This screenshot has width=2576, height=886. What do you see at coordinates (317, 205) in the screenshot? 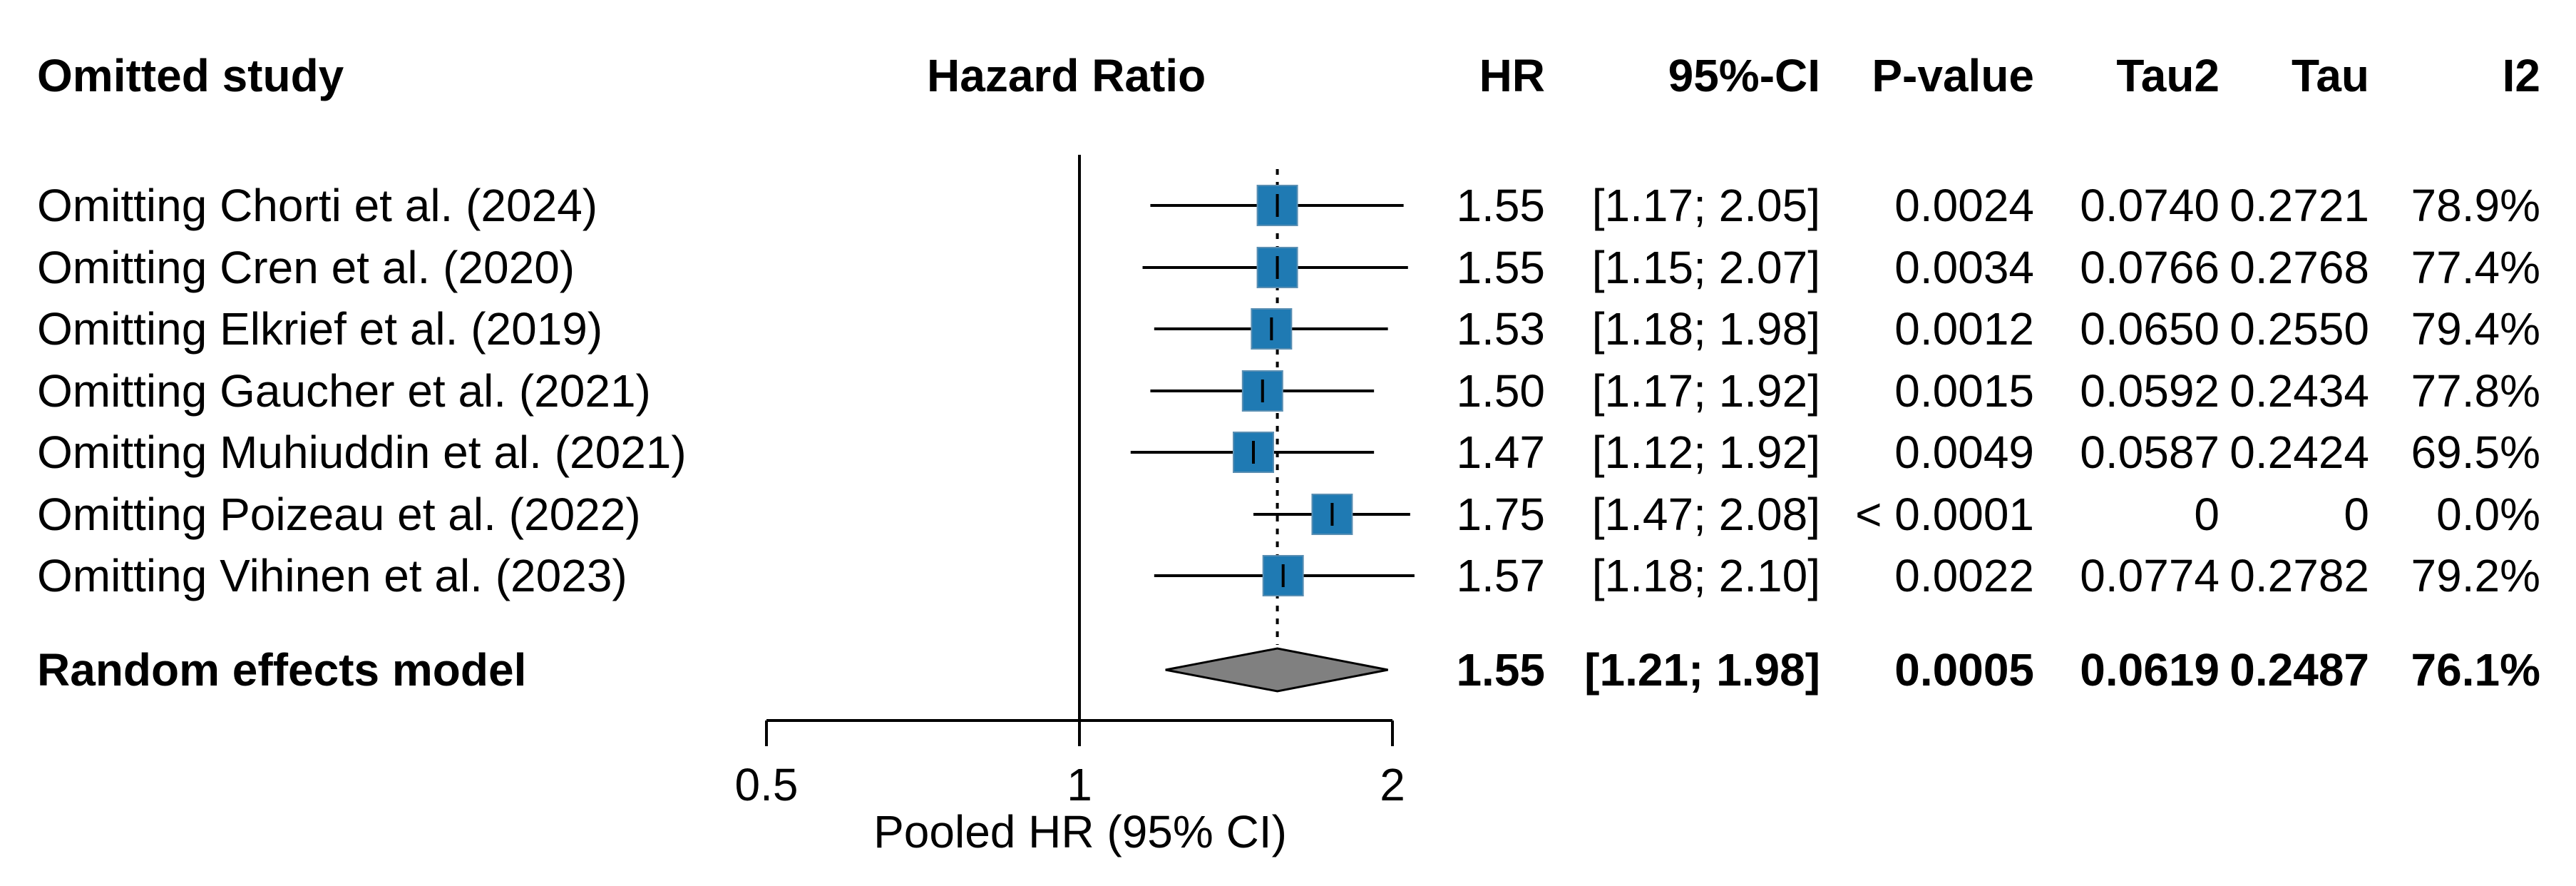
I see `study-label: Omitting Chorti et al. (2024)` at bounding box center [317, 205].